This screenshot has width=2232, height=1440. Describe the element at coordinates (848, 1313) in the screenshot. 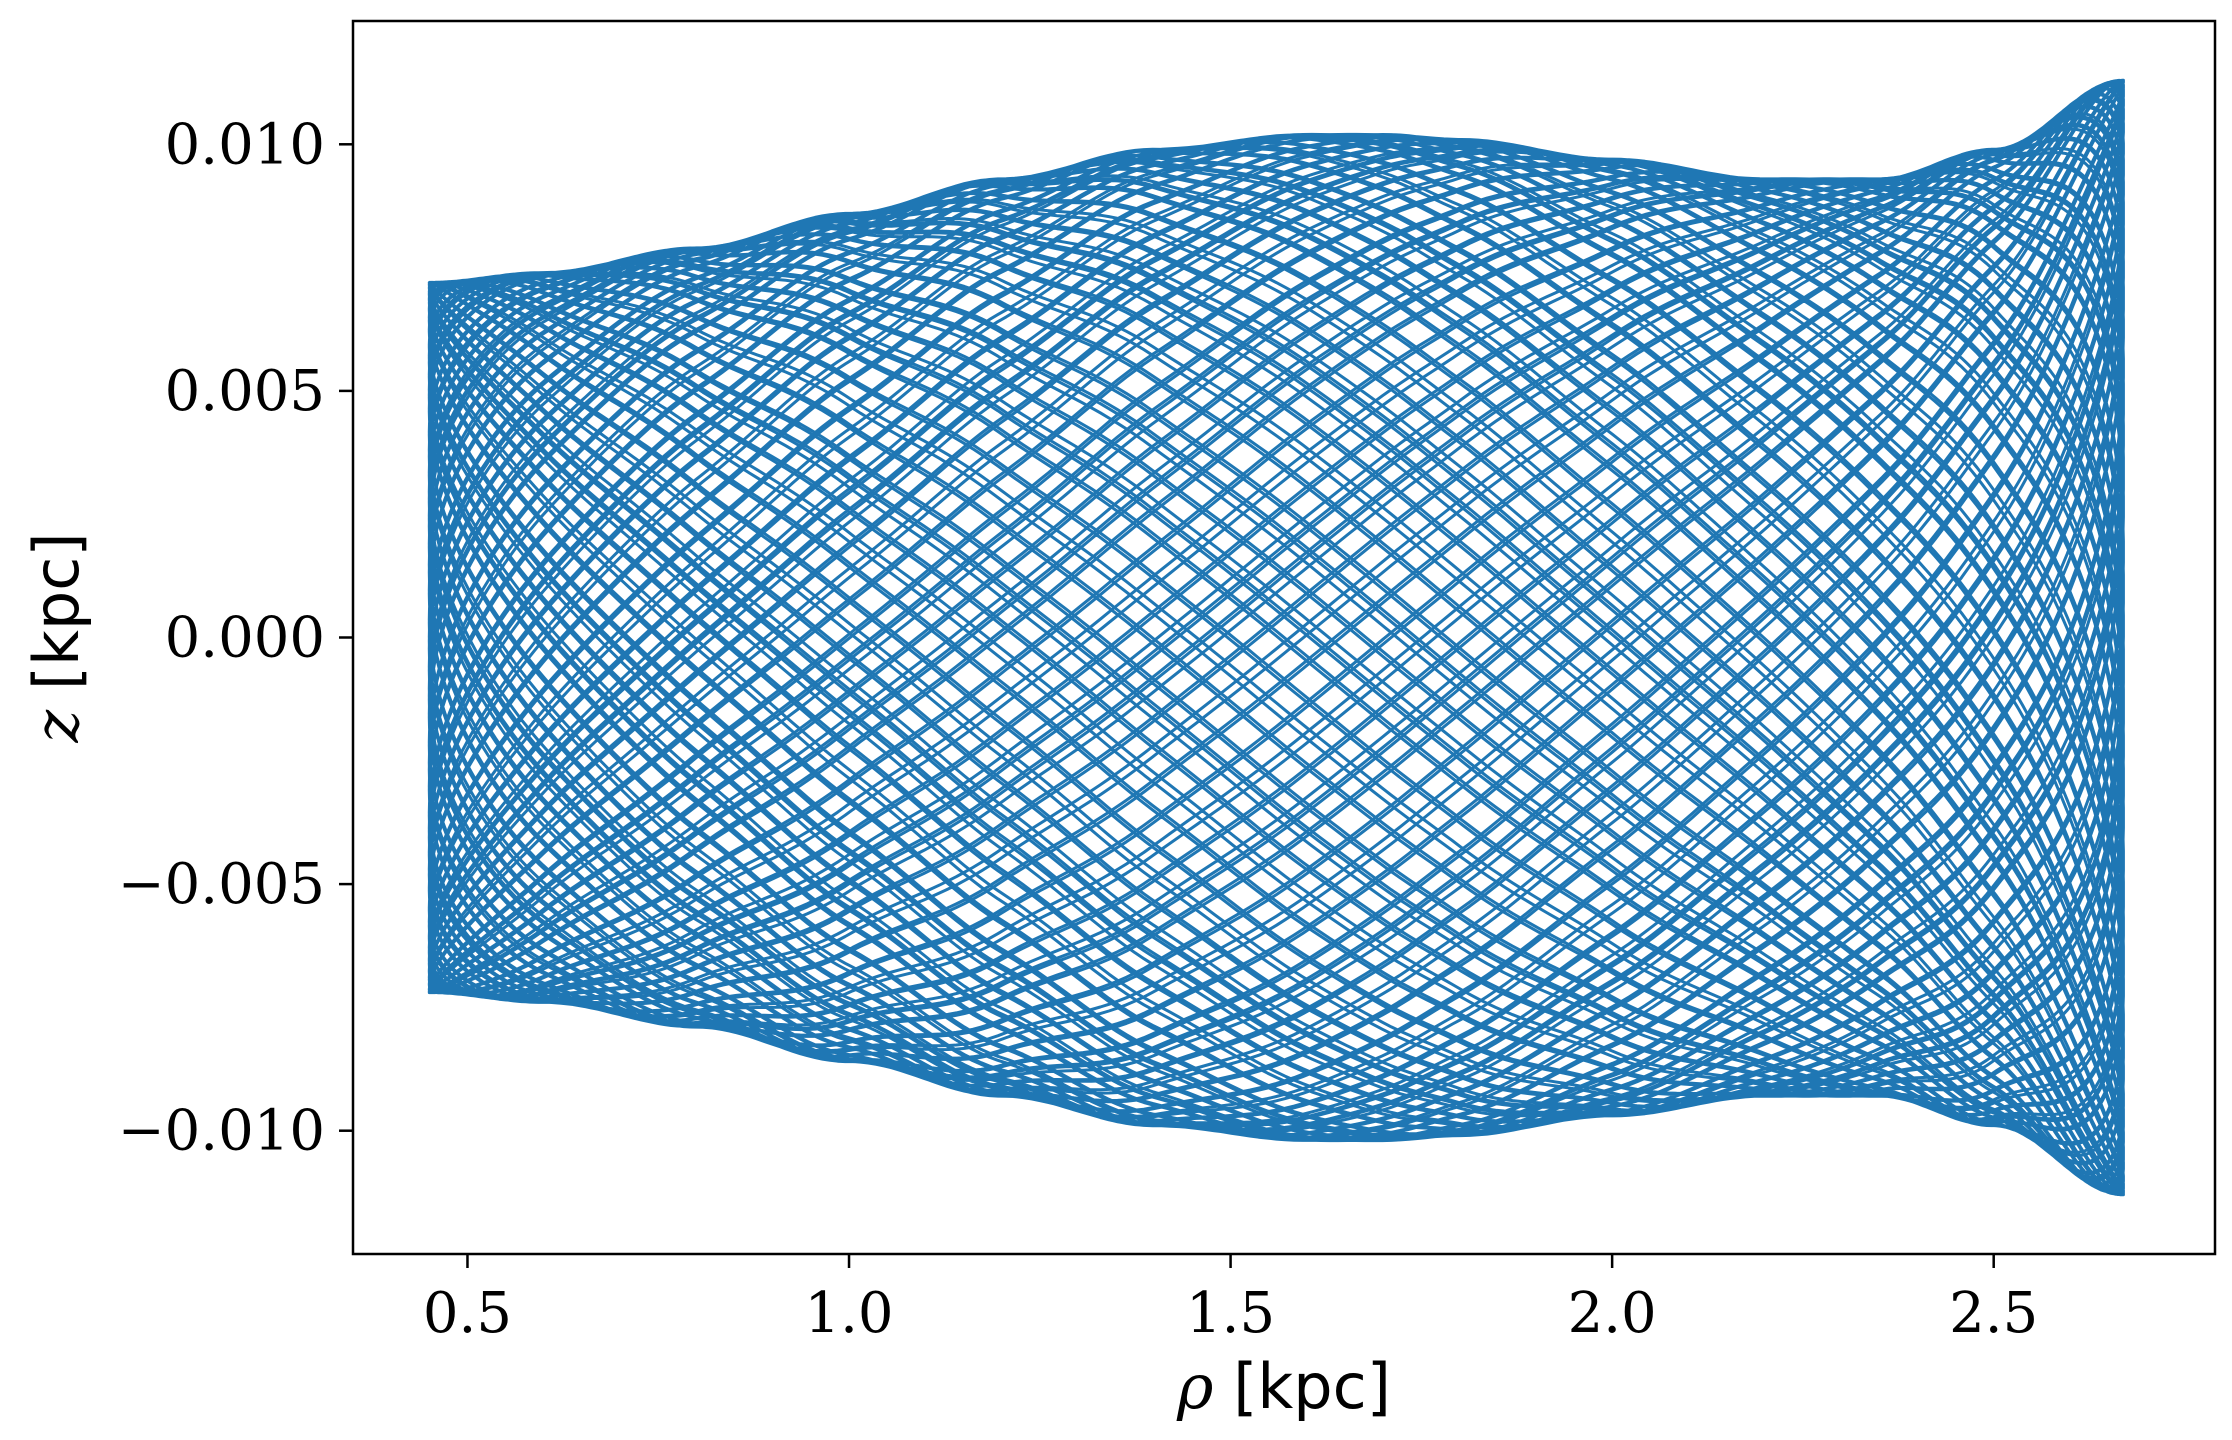

I see `x-tick-label: 1.0` at that location.